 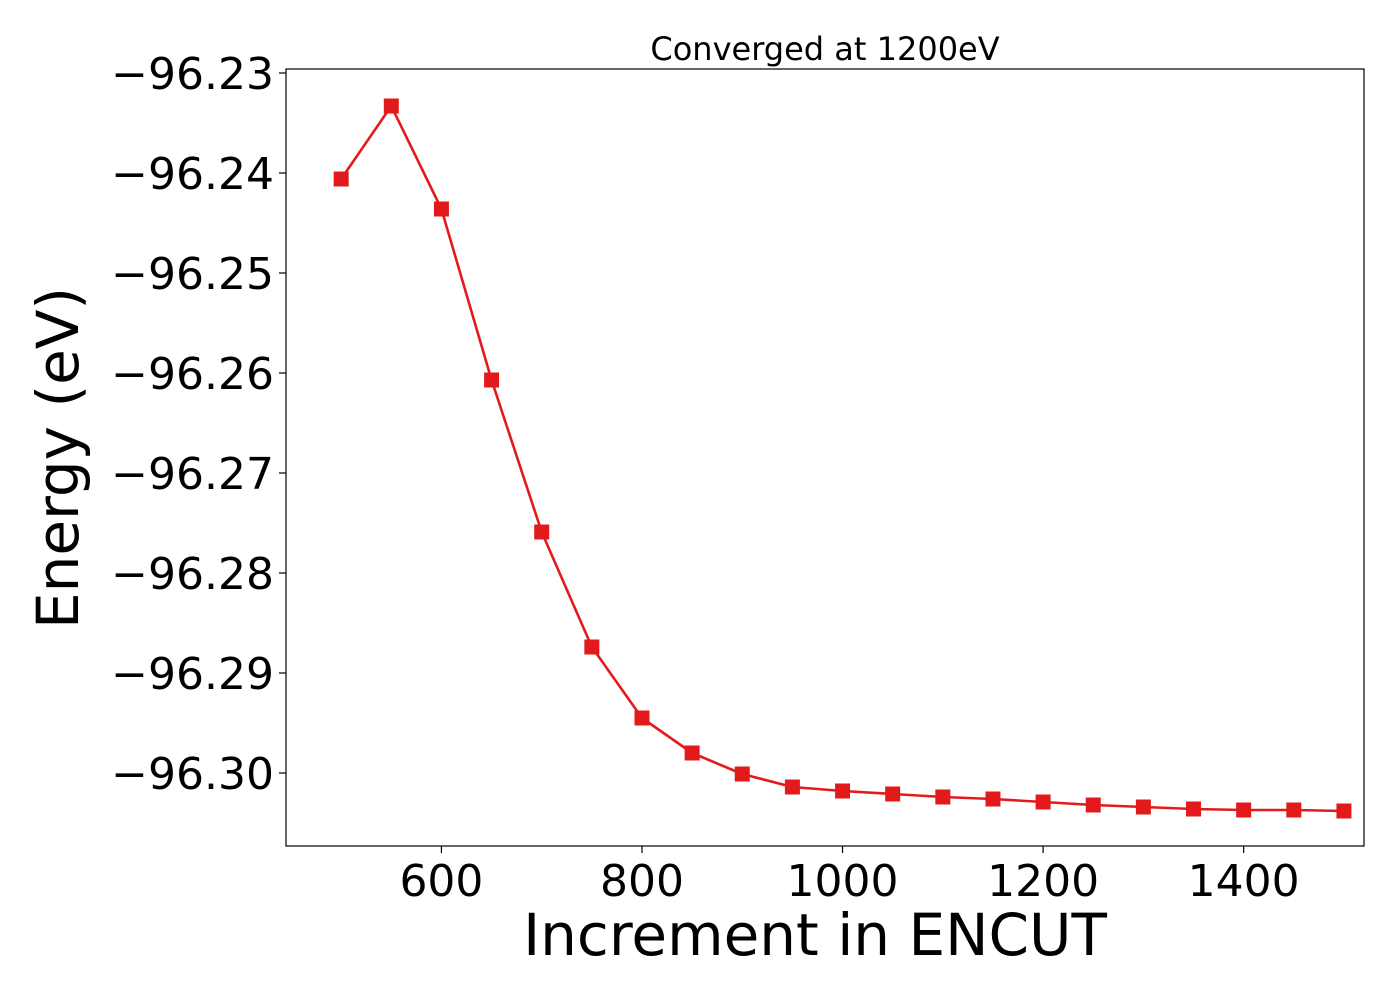 What do you see at coordinates (192, 674) in the screenshot?
I see `y-tick-label: −96.29` at bounding box center [192, 674].